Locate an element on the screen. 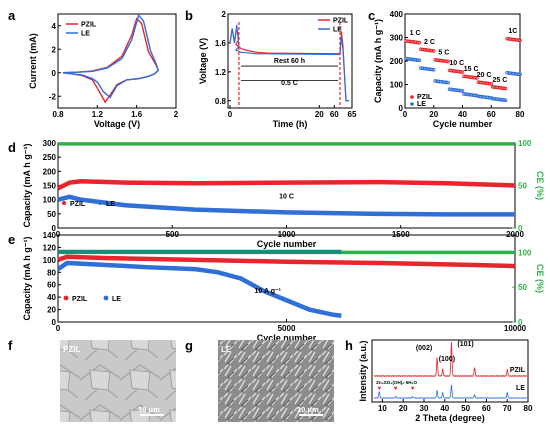 This screenshot has width=550, height=430. a-ytick-label-2: 2 is located at coordinates (54, 49).